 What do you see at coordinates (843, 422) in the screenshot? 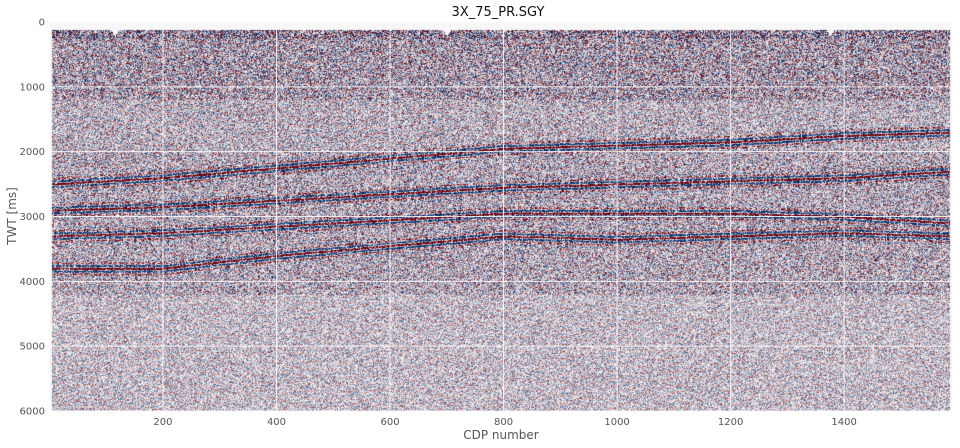
I see `x-tick-label: 1400` at bounding box center [843, 422].